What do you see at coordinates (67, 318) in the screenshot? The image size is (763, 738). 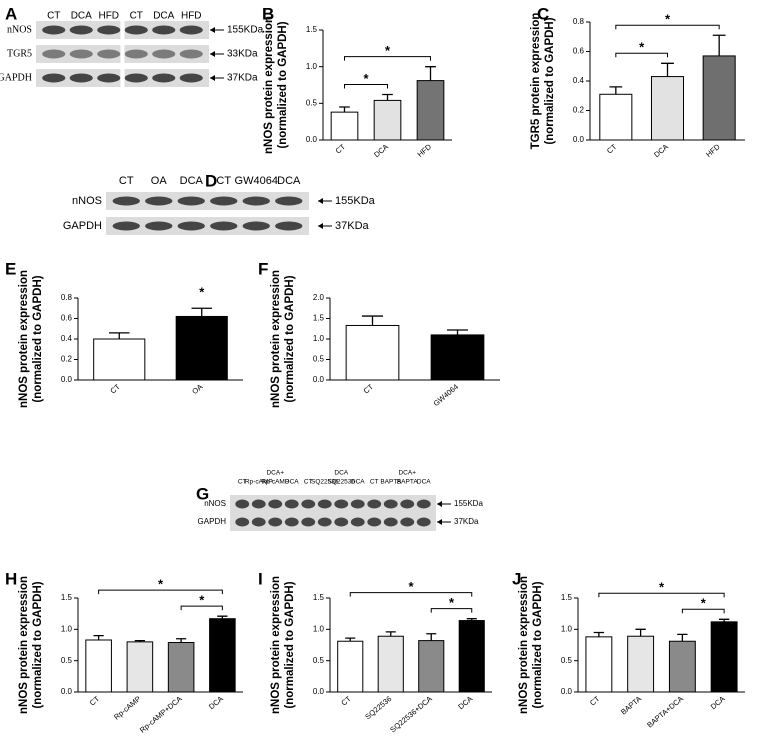 I see `y-tick-label: 0.6` at bounding box center [67, 318].